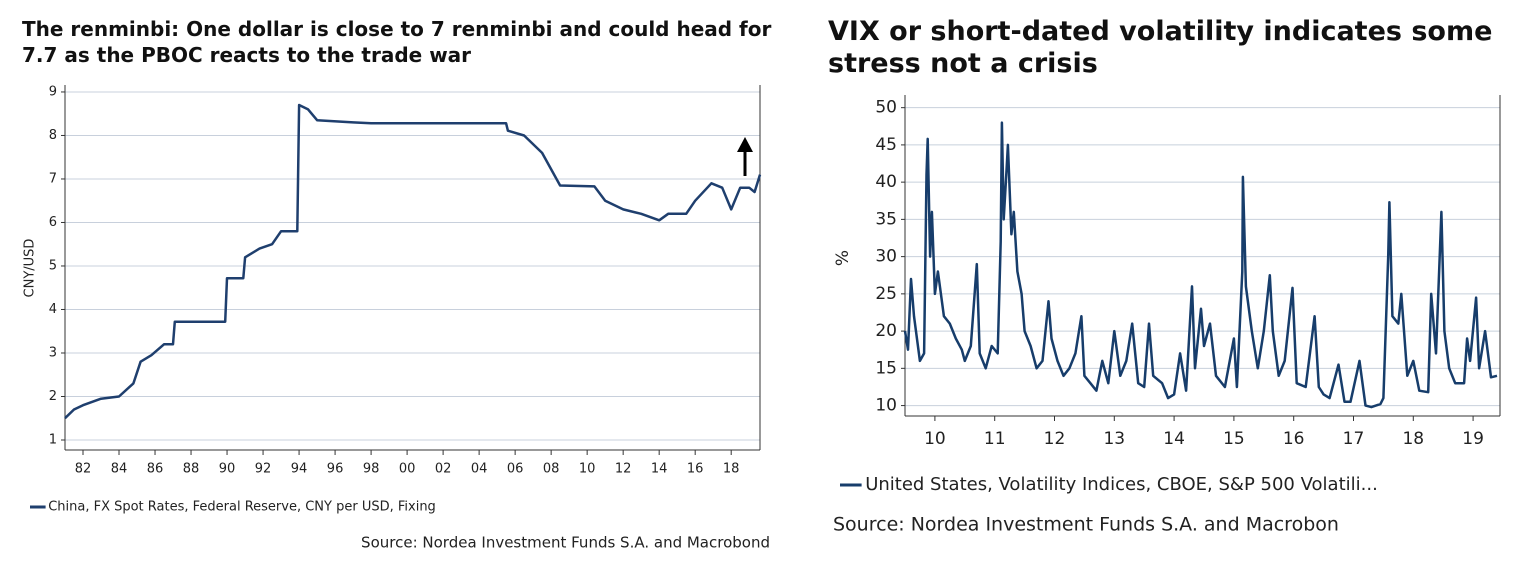 The image size is (1540, 580). Describe the element at coordinates (53, 135) in the screenshot. I see `y-tick-label: 8` at that location.